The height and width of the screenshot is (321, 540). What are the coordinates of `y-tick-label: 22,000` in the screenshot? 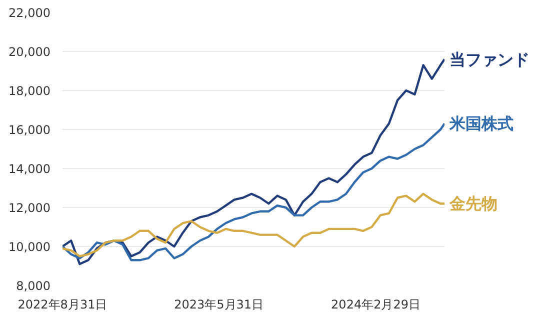 It's located at (29, 13).